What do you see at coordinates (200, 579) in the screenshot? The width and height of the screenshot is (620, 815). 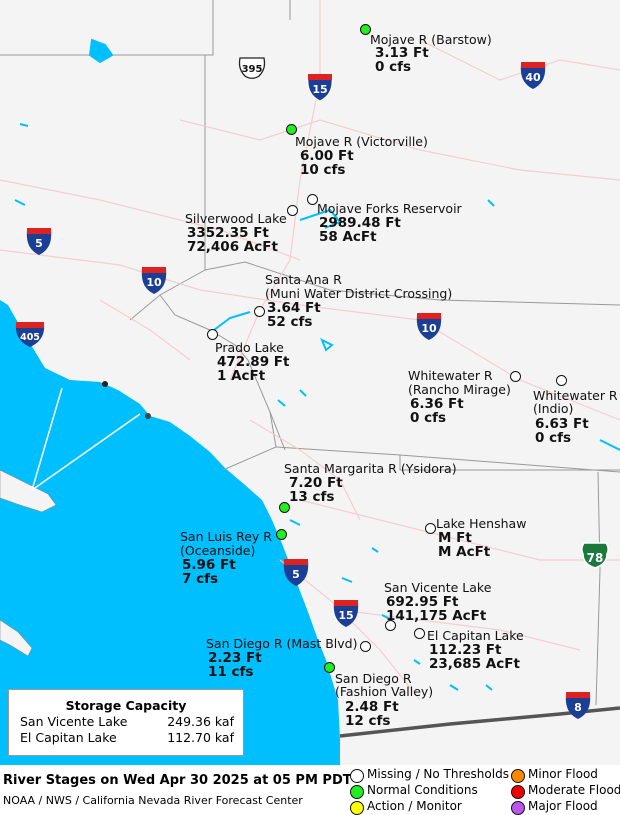 I see `station-value-san-luis-rey-flow: 7 cfs` at bounding box center [200, 579].